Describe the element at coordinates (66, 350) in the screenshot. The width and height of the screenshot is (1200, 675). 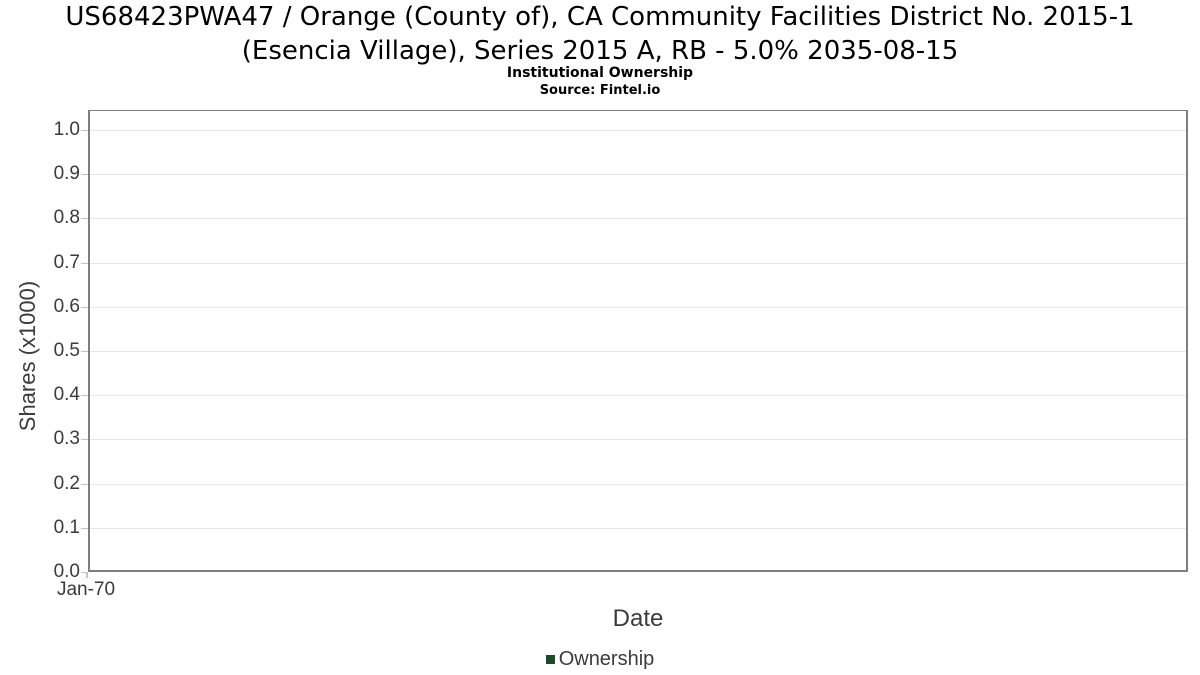
I see `y-tick-label: 0.5` at that location.